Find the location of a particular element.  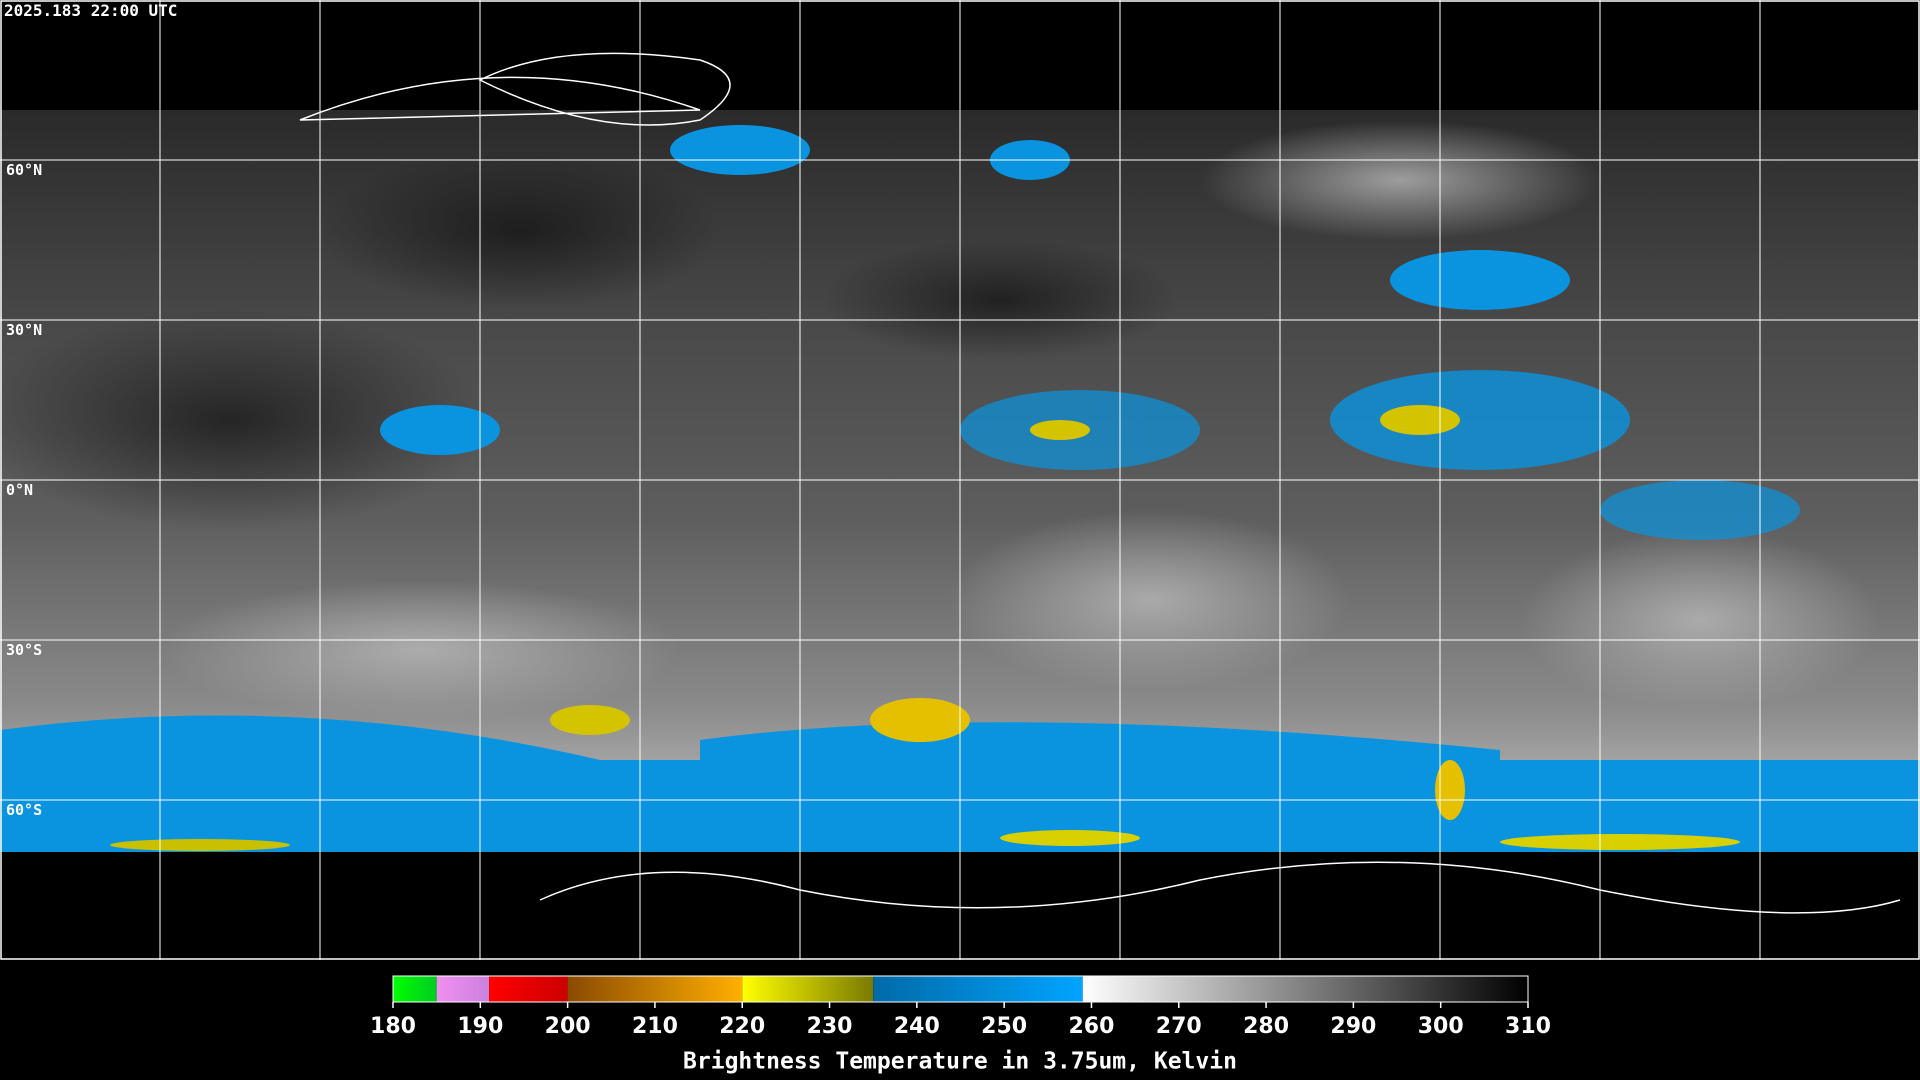

colorbar-tick-label: 280 is located at coordinates (1266, 1026).